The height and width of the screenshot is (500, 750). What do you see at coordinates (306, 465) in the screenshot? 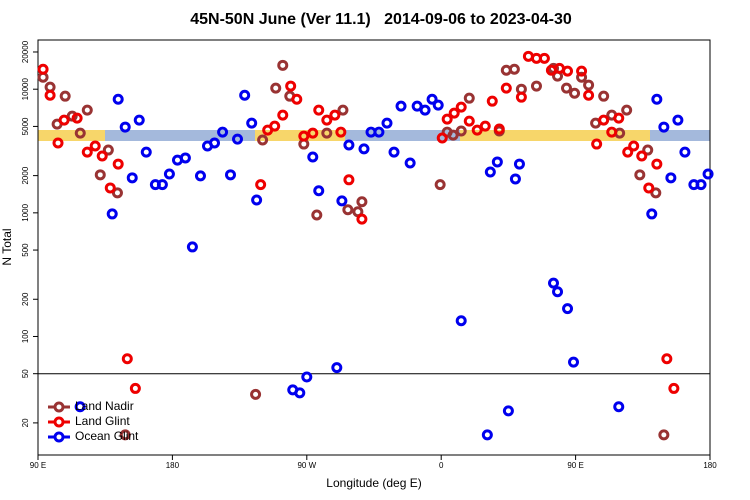
I see `x-tick-label: 90 W` at bounding box center [306, 465].